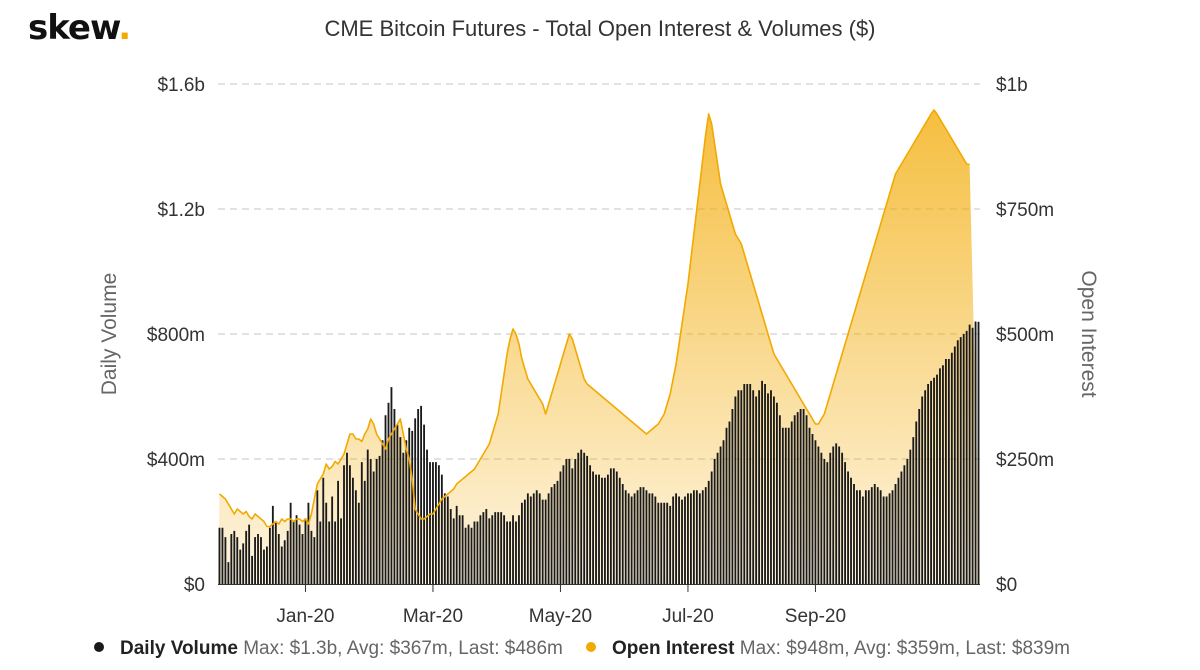 The width and height of the screenshot is (1200, 670). Describe the element at coordinates (1025, 460) in the screenshot. I see `right-tick-label: $250m` at that location.